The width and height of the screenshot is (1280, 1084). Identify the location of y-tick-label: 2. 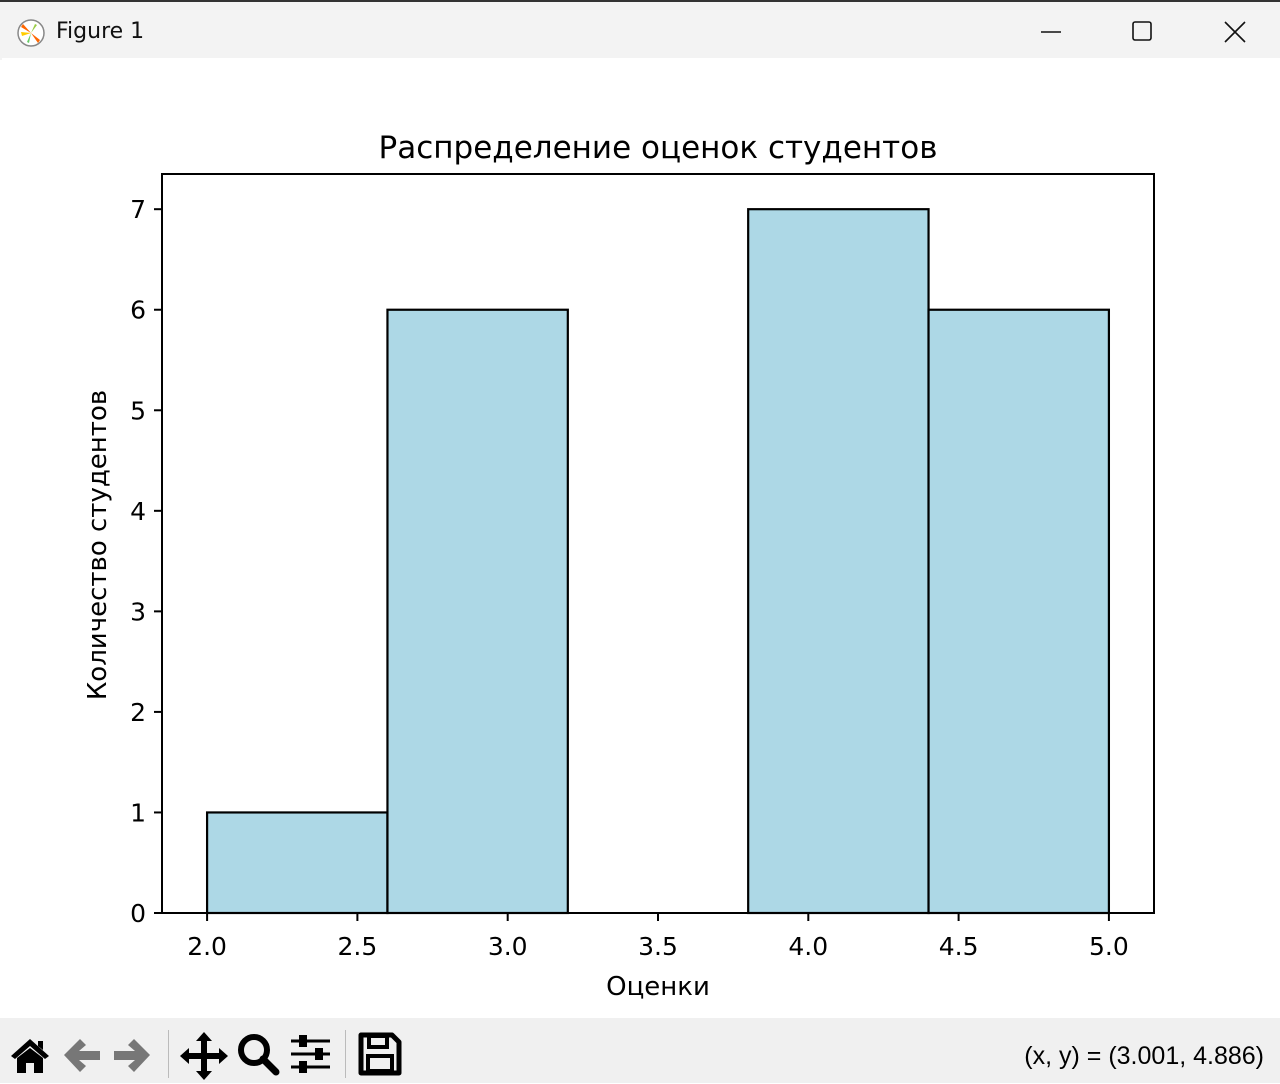
(138, 712).